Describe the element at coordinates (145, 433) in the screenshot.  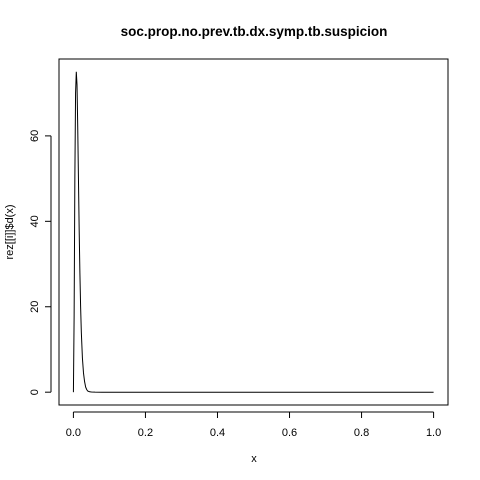
I see `x-tick-label: 0.2` at that location.